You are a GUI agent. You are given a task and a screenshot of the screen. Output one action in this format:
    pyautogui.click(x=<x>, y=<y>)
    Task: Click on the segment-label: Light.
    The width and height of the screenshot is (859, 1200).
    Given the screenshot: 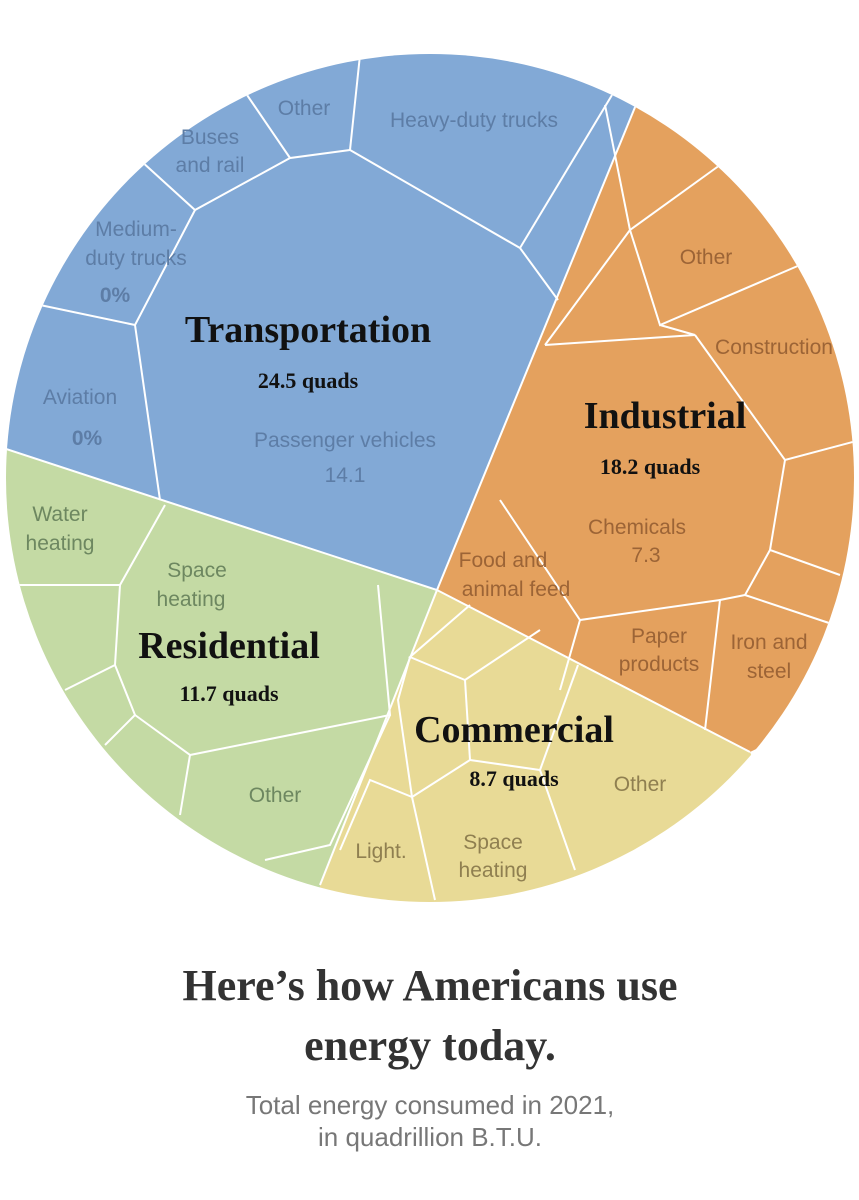 What is the action you would take?
    pyautogui.click(x=380, y=851)
    